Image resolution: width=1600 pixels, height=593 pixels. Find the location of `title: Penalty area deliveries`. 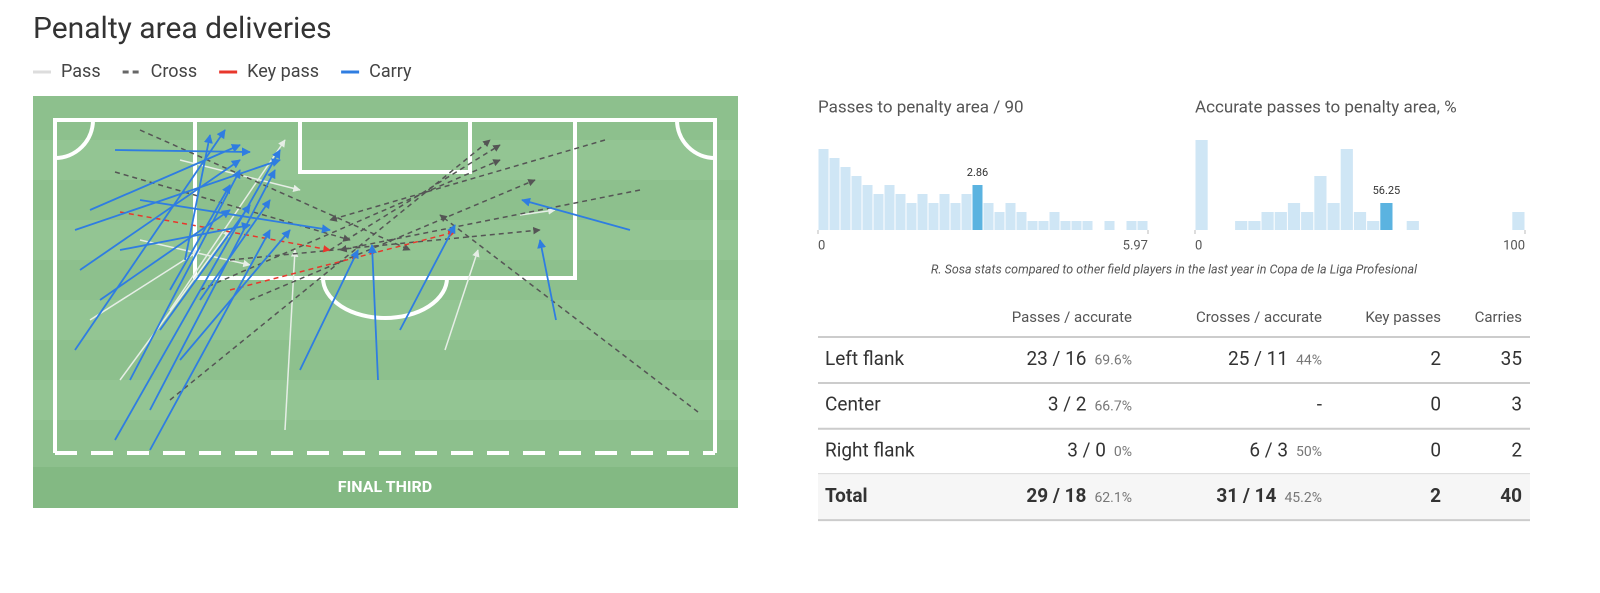

title: Penalty area deliveries is located at coordinates (182, 28).